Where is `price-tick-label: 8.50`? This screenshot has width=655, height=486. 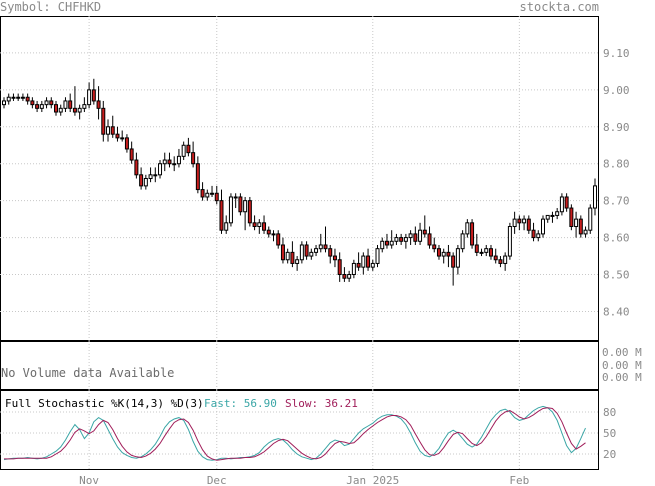 price-tick-label: 8.50 is located at coordinates (616, 275).